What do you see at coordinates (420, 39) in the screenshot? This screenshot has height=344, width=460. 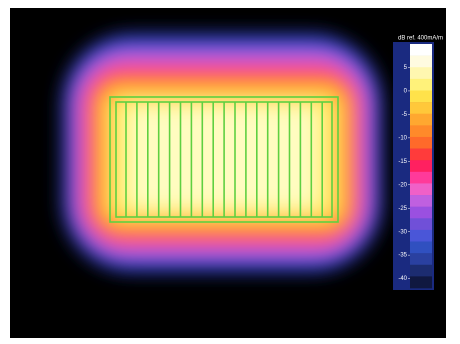 I see `colorbar-title: dB ref. 400mA/m` at bounding box center [420, 39].